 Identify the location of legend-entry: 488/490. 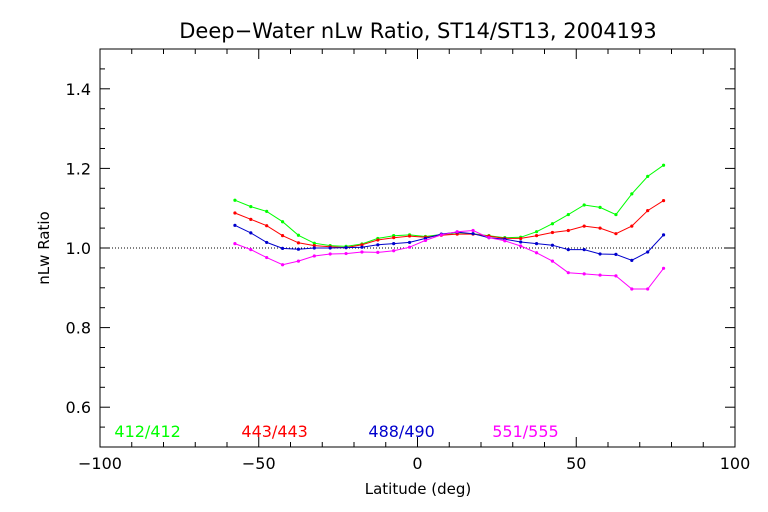
(401, 431).